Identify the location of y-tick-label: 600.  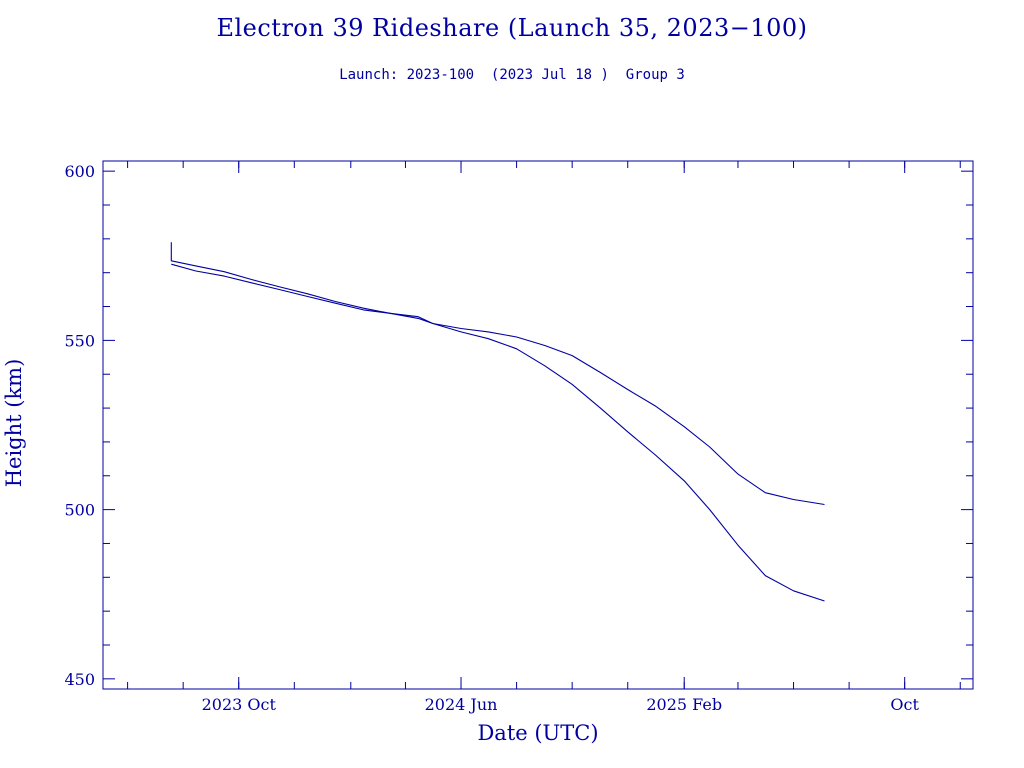
(79, 171).